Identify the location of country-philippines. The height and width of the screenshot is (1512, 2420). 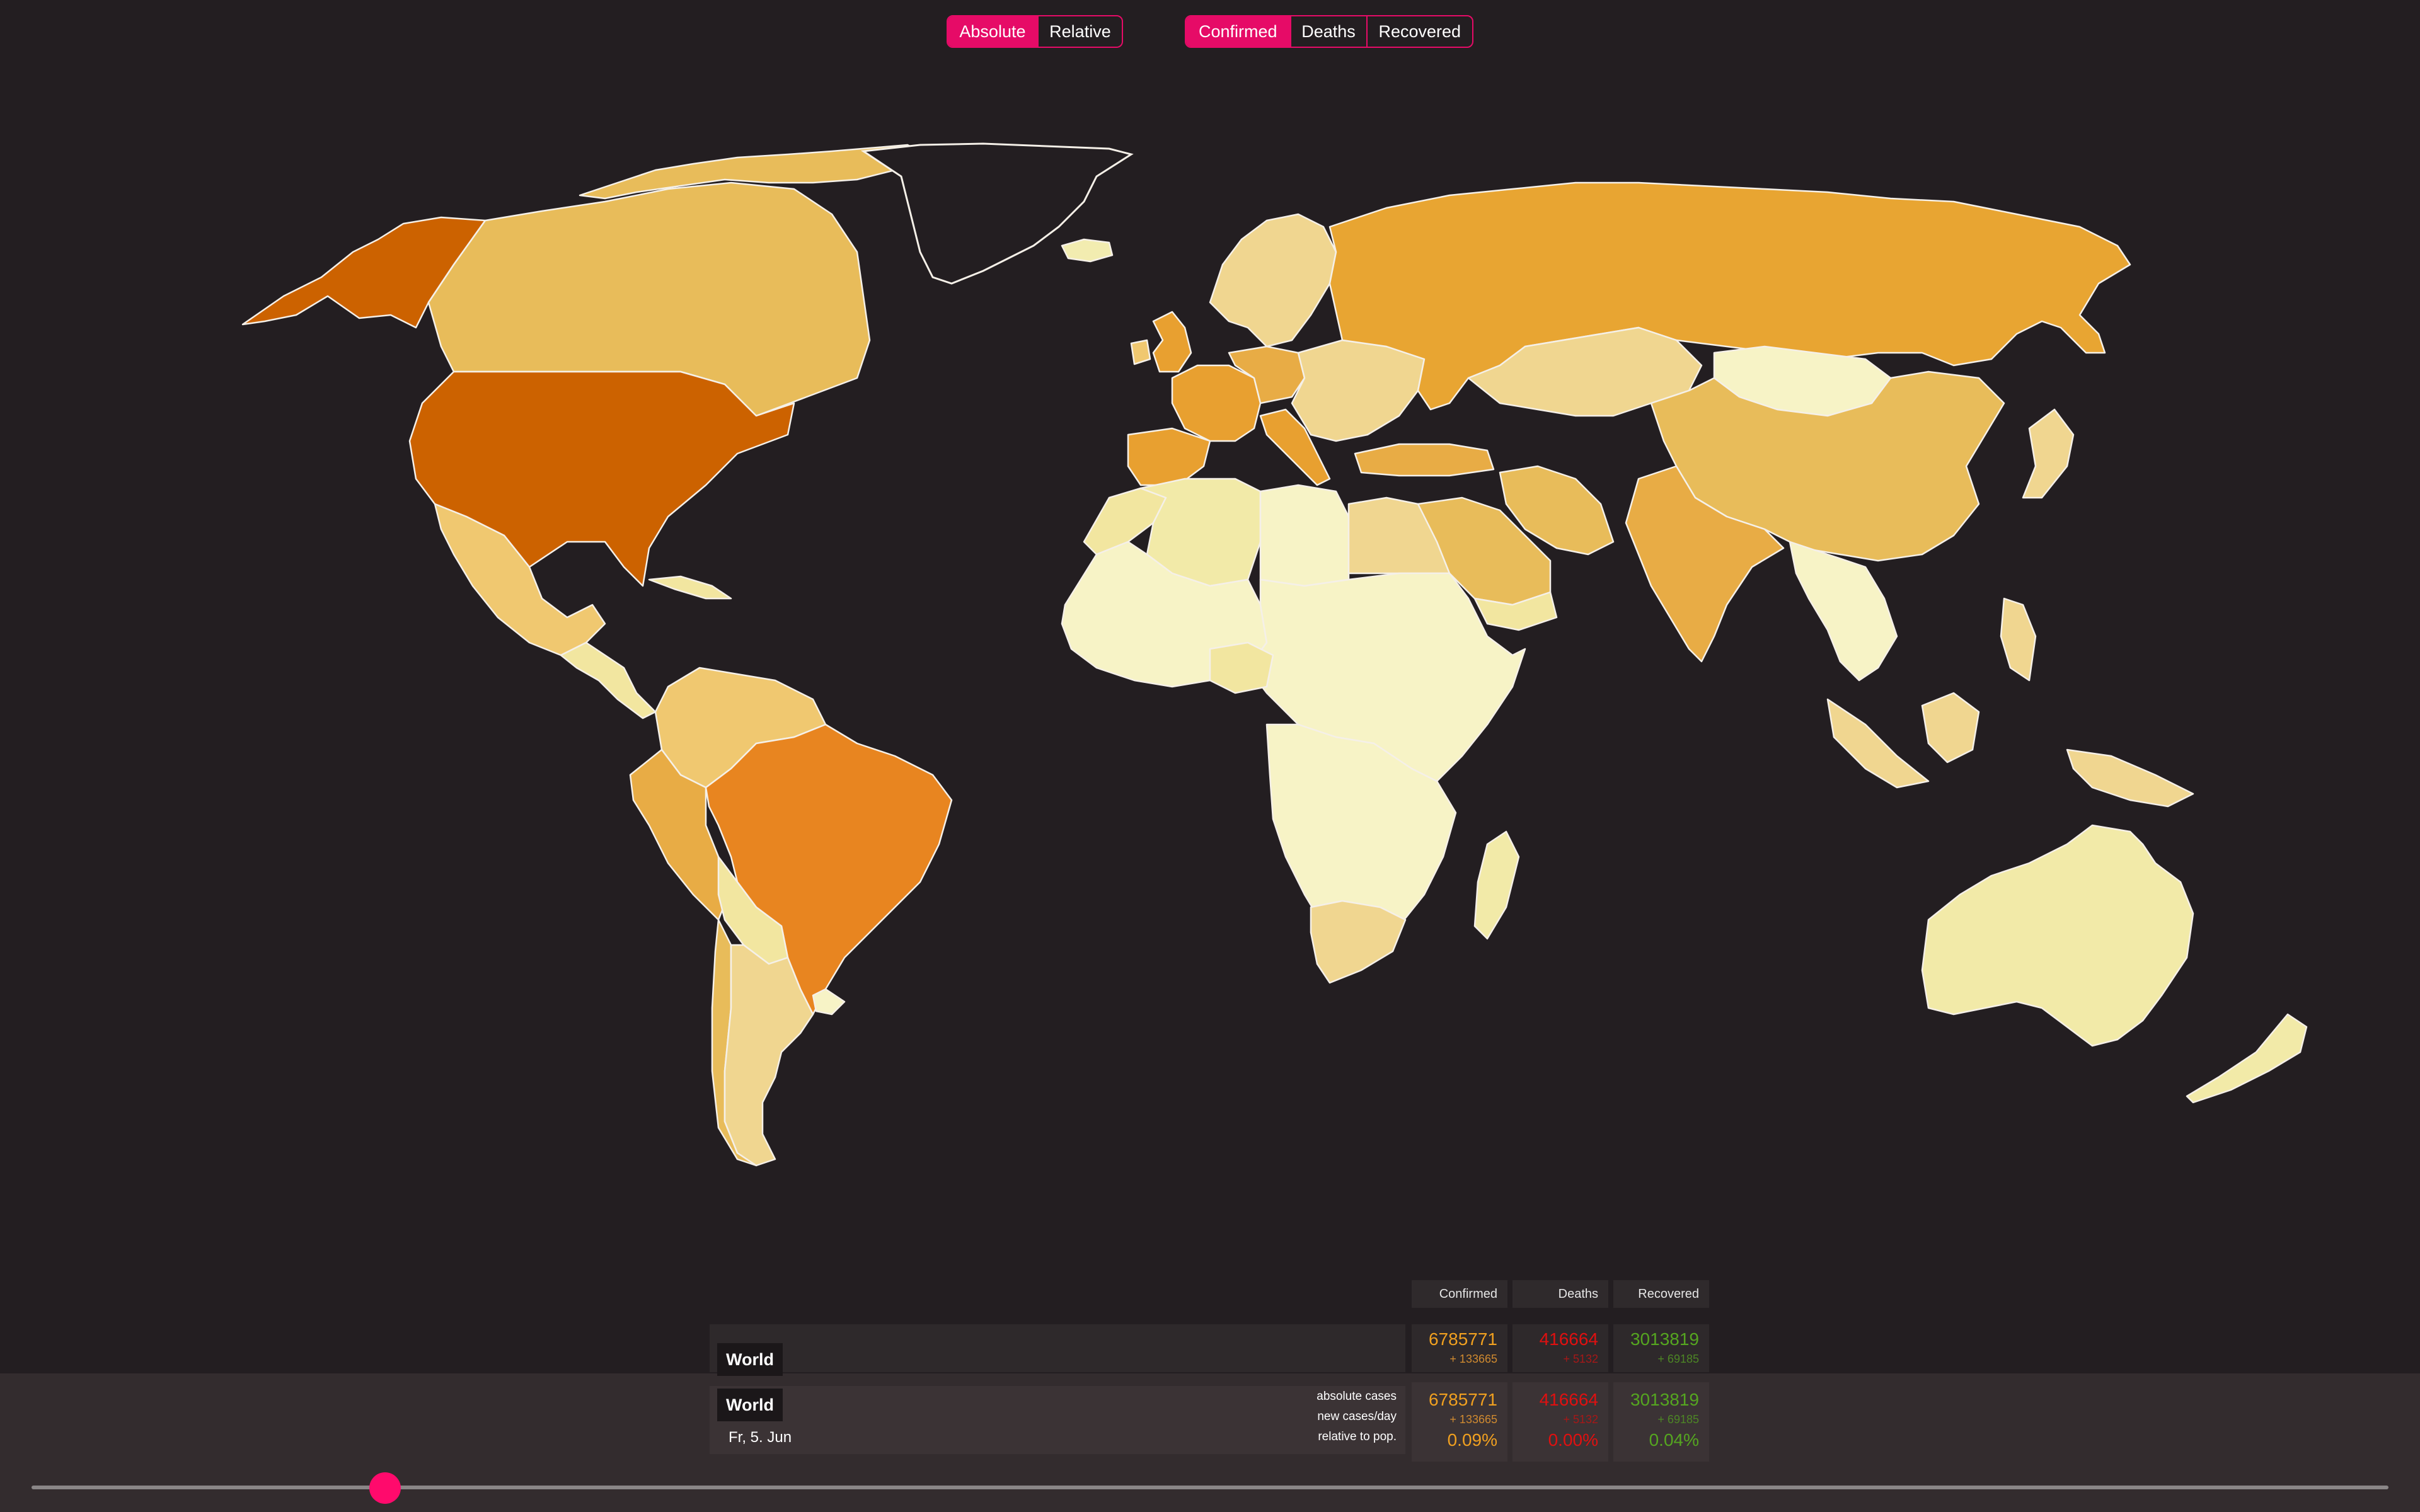
(2019, 639).